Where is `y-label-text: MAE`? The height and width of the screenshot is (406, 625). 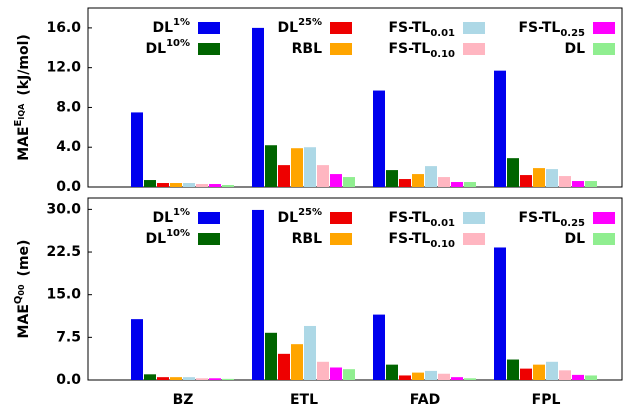
y-label-text: MAE is located at coordinates (24, 321).